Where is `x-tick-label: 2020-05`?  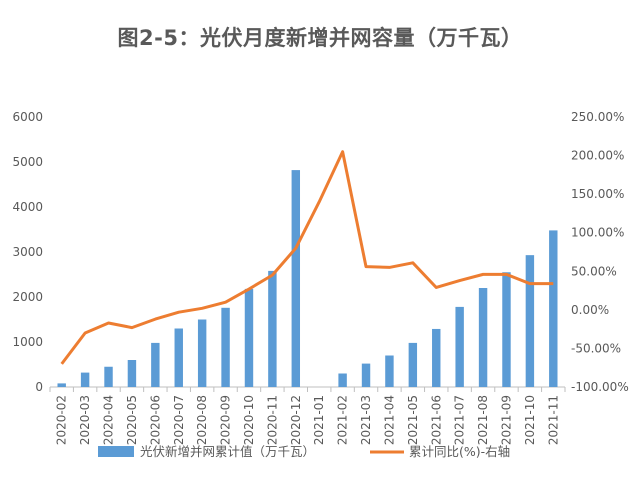
x-tick-label: 2020-05 is located at coordinates (132, 420).